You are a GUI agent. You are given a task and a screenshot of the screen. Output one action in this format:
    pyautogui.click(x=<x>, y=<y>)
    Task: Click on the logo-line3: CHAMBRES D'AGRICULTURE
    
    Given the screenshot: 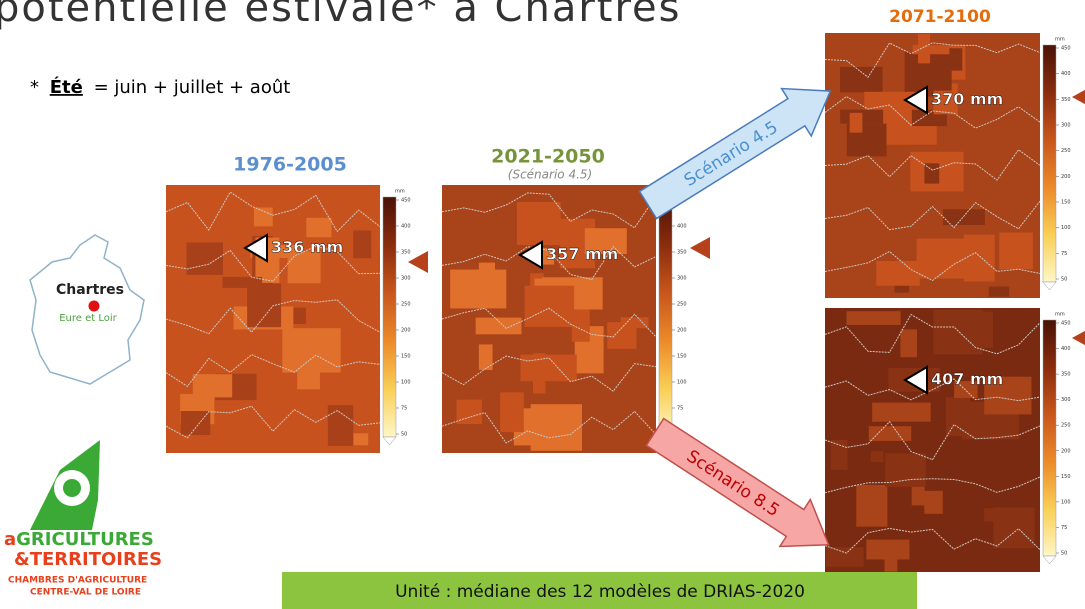 What is the action you would take?
    pyautogui.click(x=77, y=581)
    